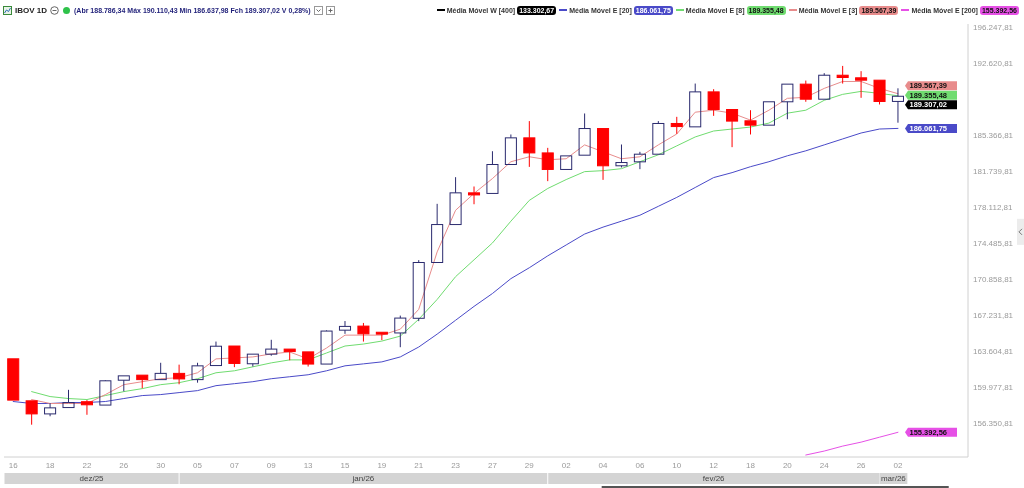 Image resolution: width=1024 pixels, height=488 pixels. What do you see at coordinates (852, 443) in the screenshot?
I see `line-series` at bounding box center [852, 443].